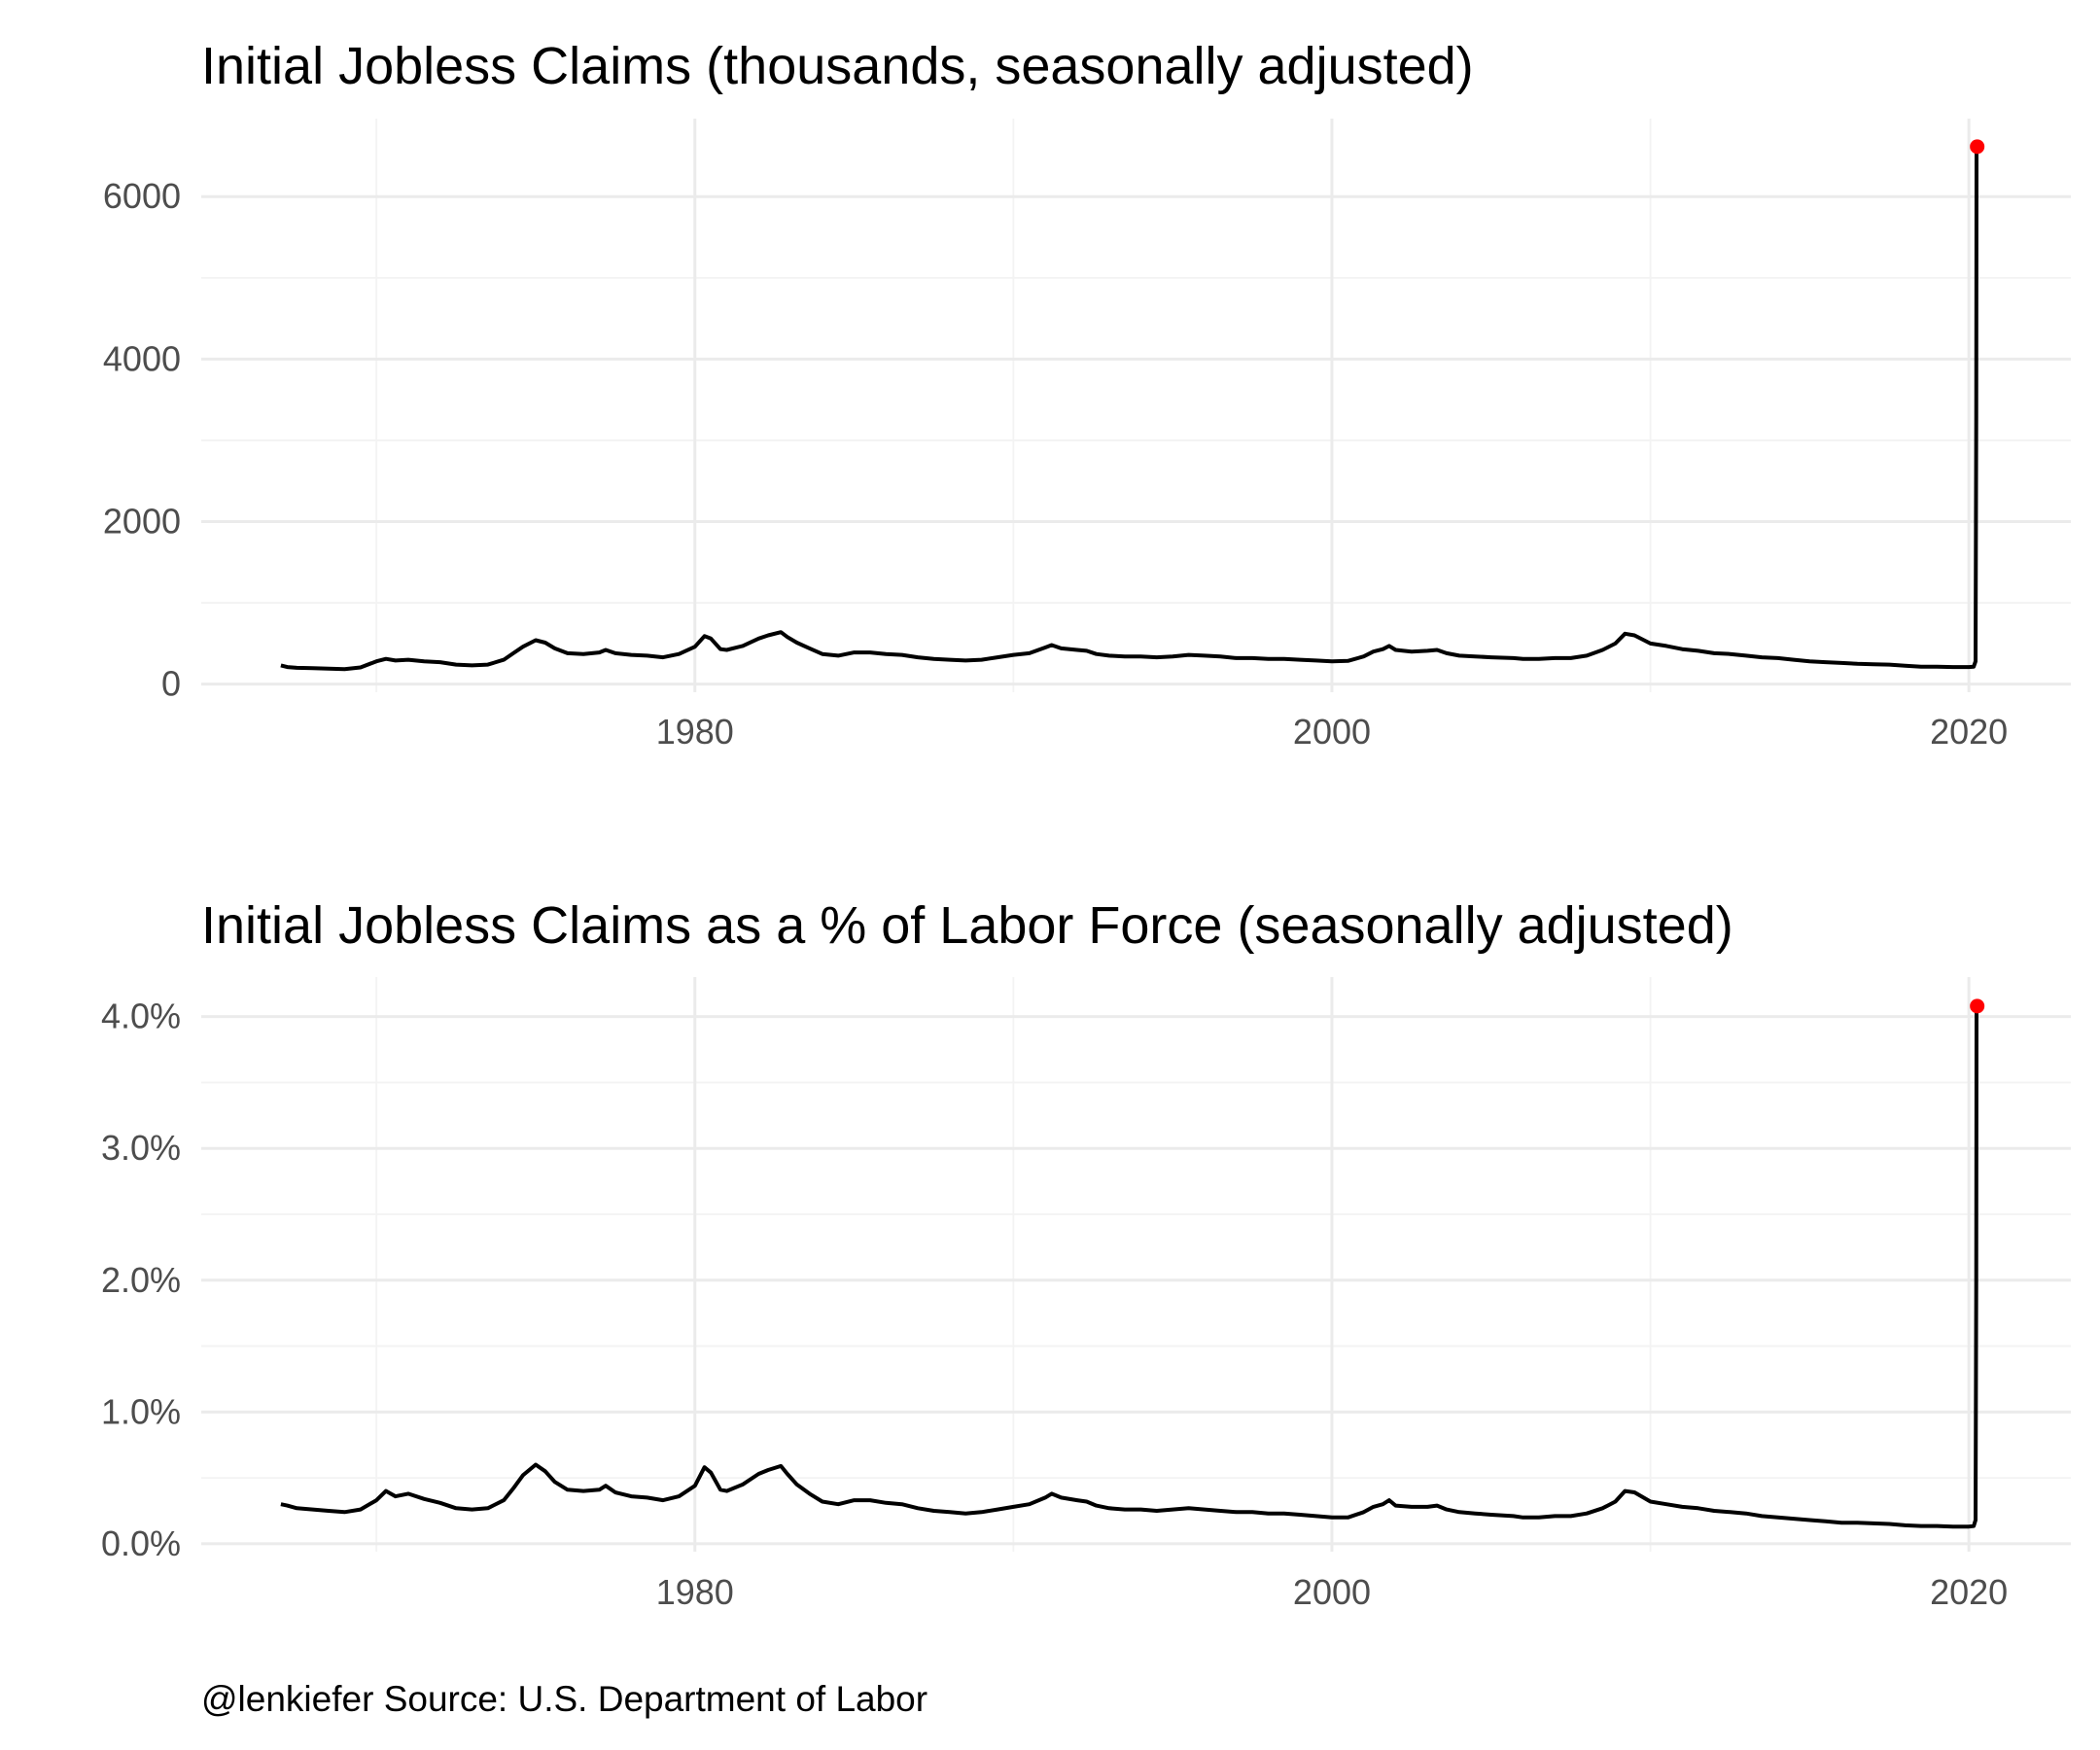 Image resolution: width=2100 pixels, height=1750 pixels. I want to click on claims-pct-y-tick-label-2: 2.0%, so click(141, 1280).